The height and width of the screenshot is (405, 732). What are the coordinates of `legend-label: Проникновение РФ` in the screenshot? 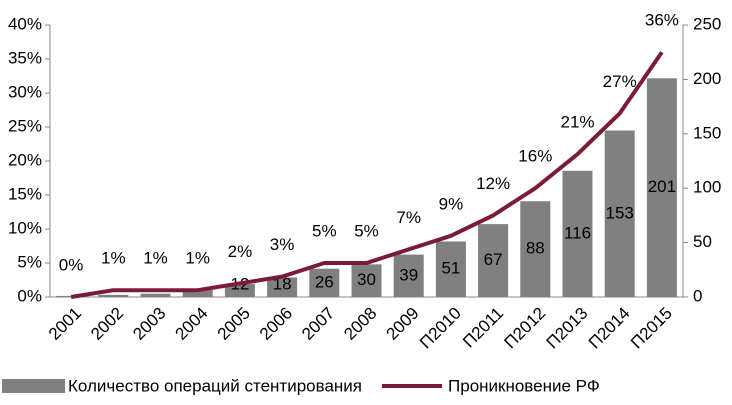 It's located at (524, 385).